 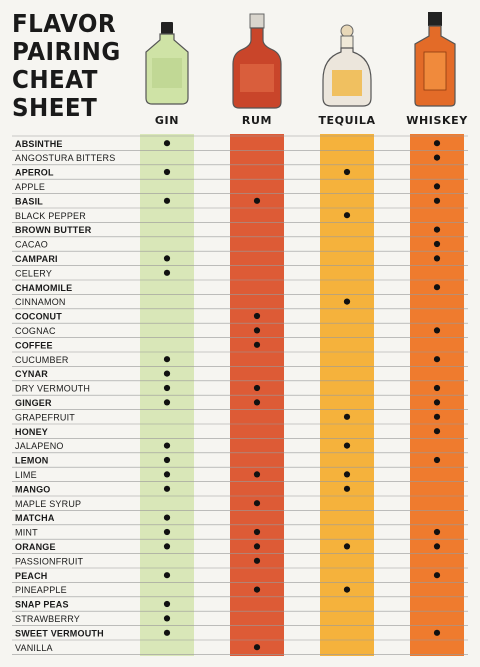 What do you see at coordinates (32, 461) in the screenshot?
I see `row-label: LEMON` at bounding box center [32, 461].